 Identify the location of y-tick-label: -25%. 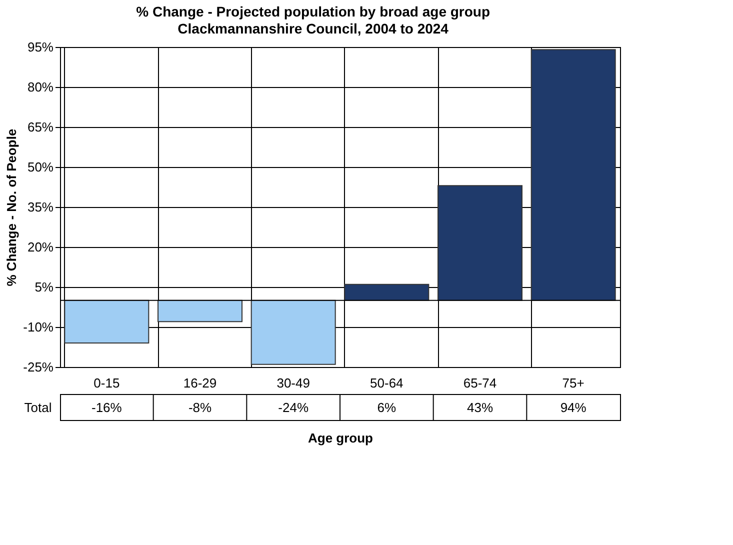
(38, 367).